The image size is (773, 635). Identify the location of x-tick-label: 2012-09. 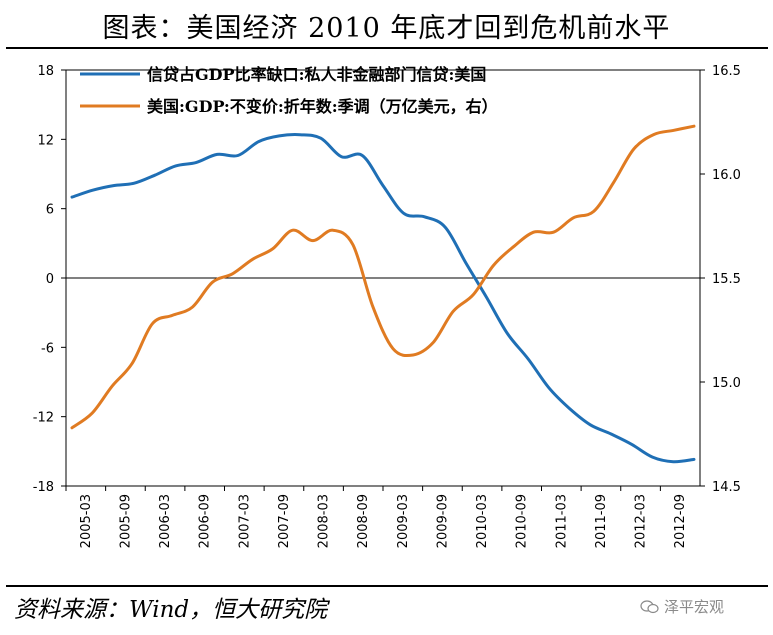
(680, 521).